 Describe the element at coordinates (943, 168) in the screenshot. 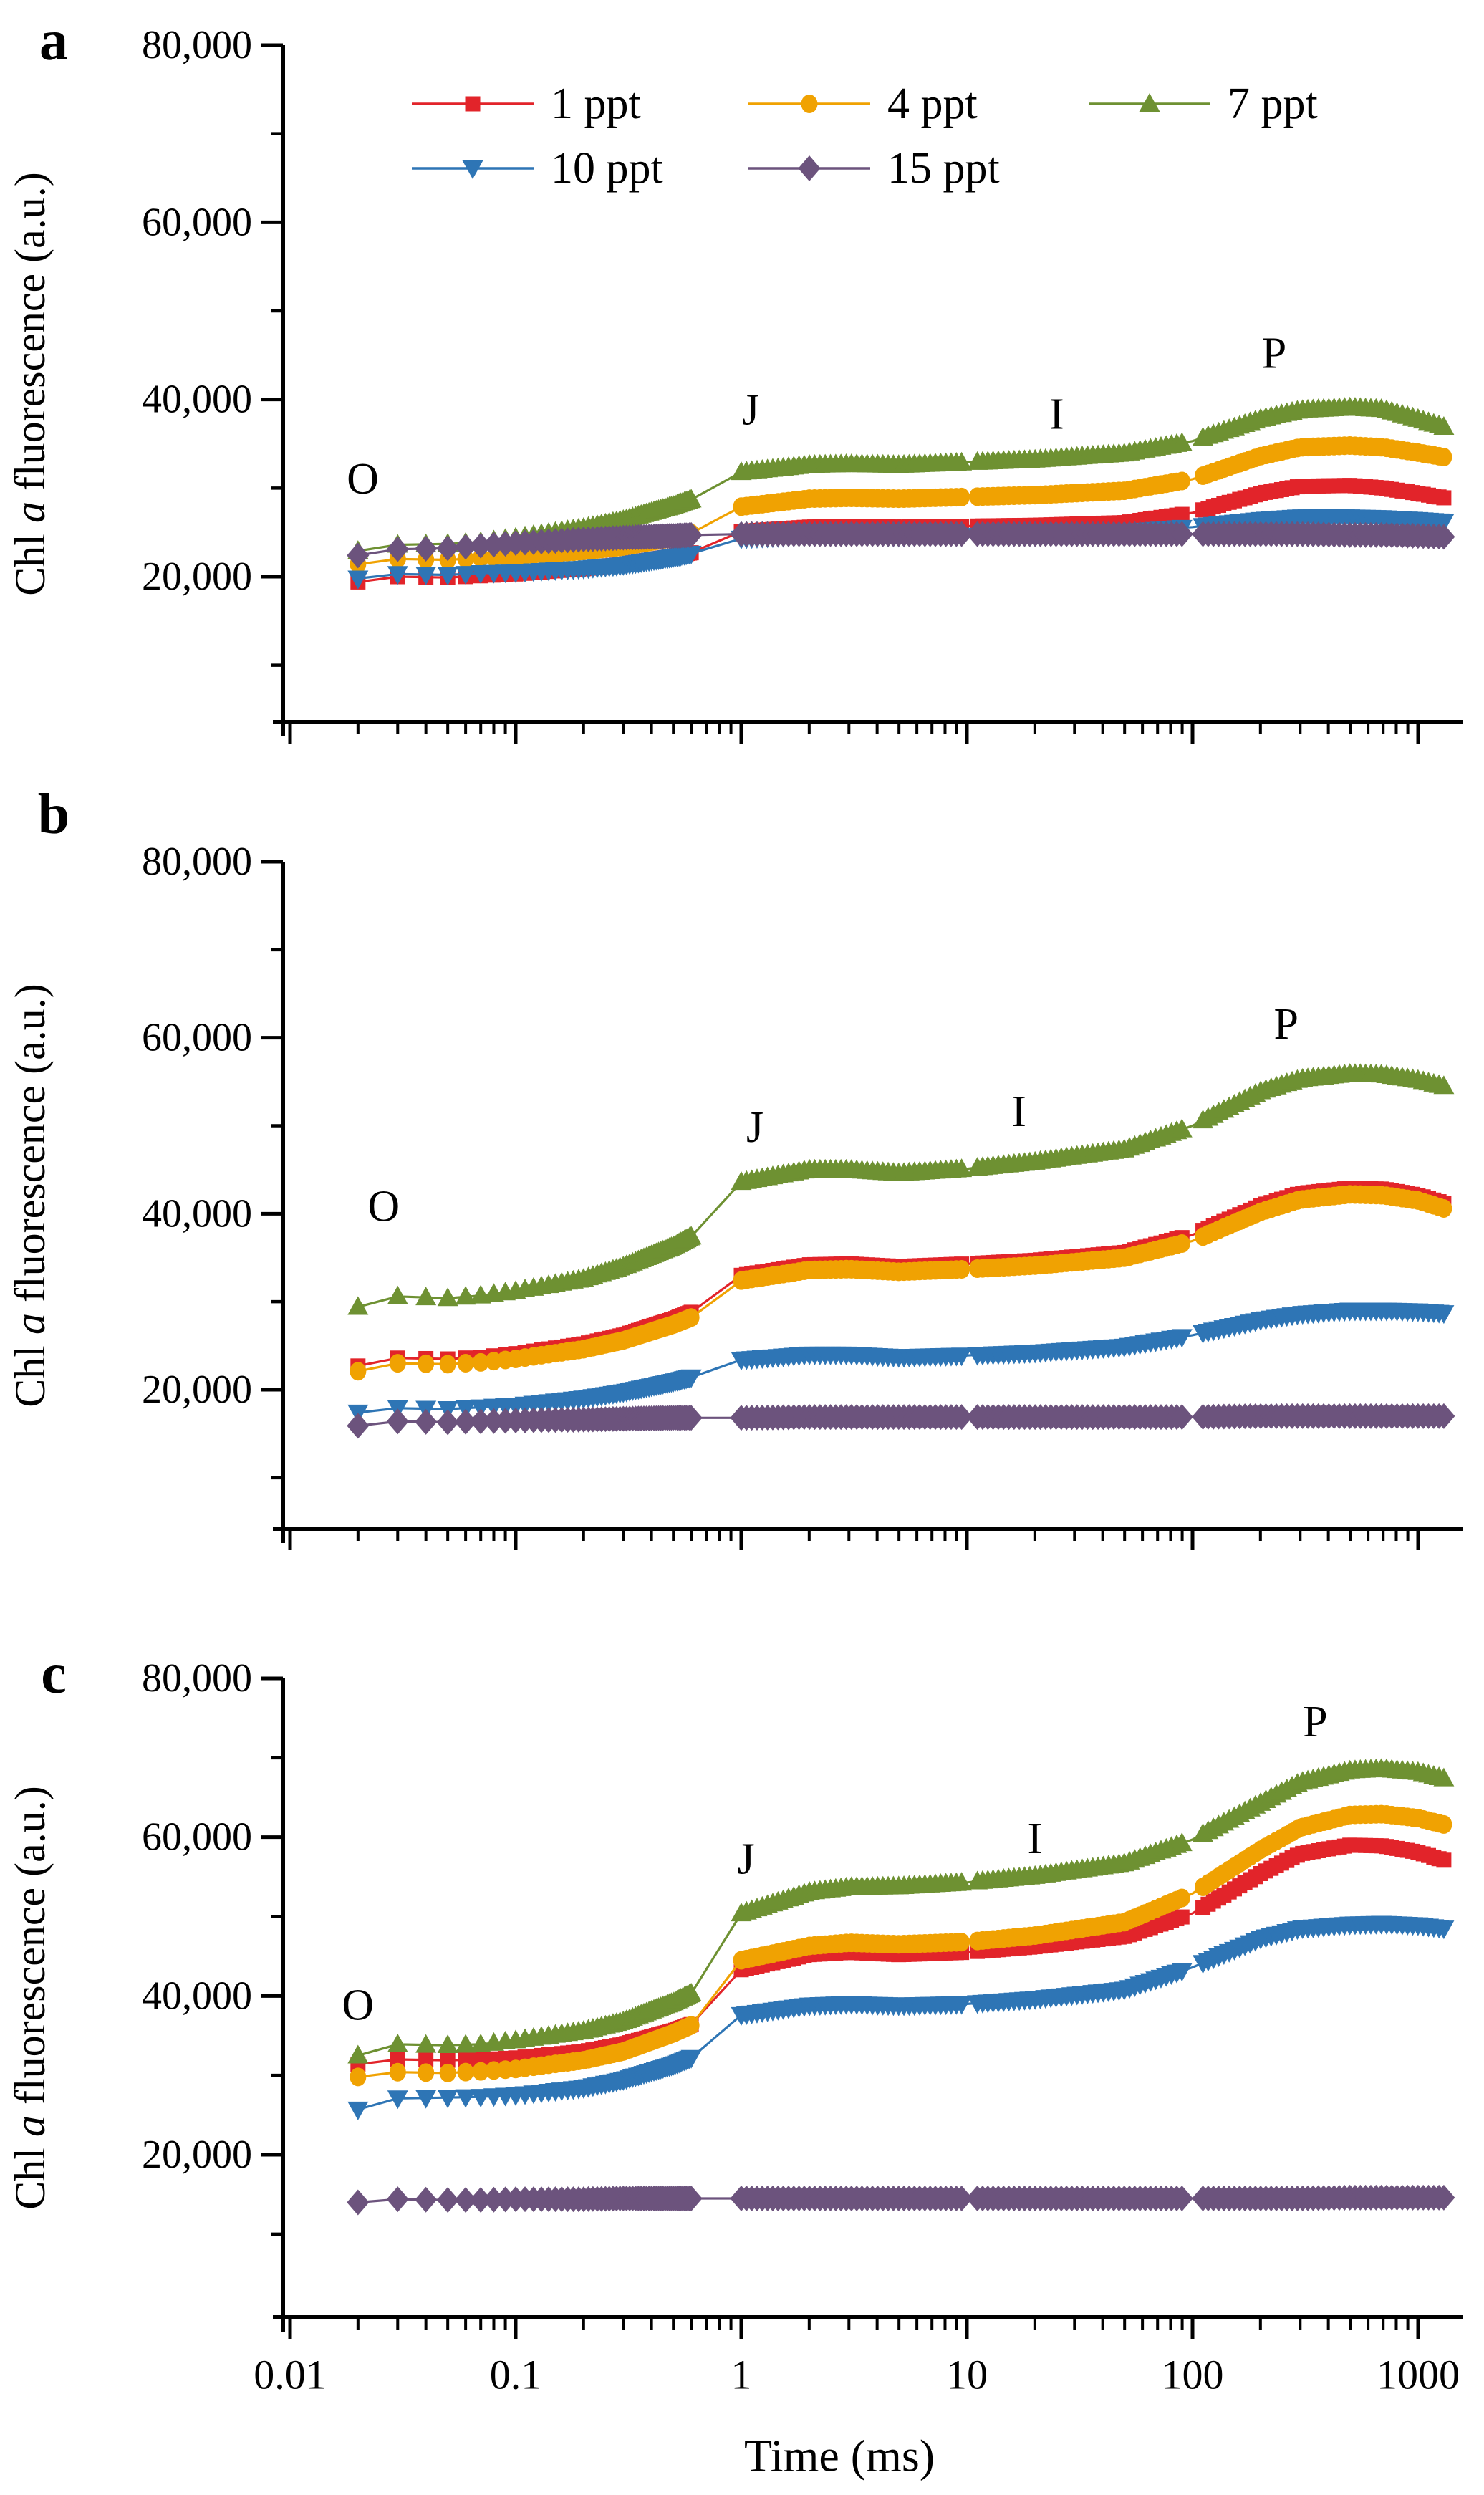

I see `legend-label: 15 ppt` at that location.